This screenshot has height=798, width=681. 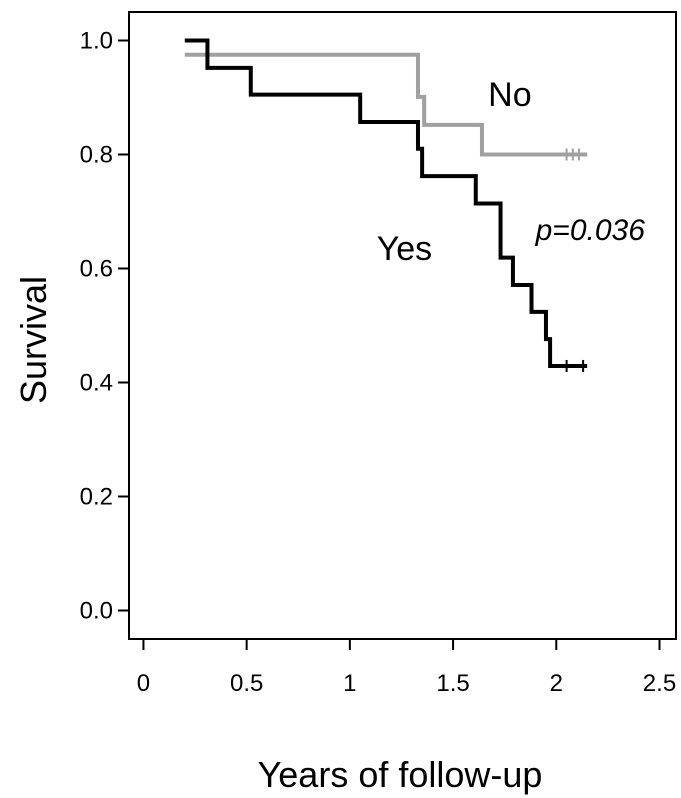 I want to click on x-tick-label: 2, so click(x=556, y=683).